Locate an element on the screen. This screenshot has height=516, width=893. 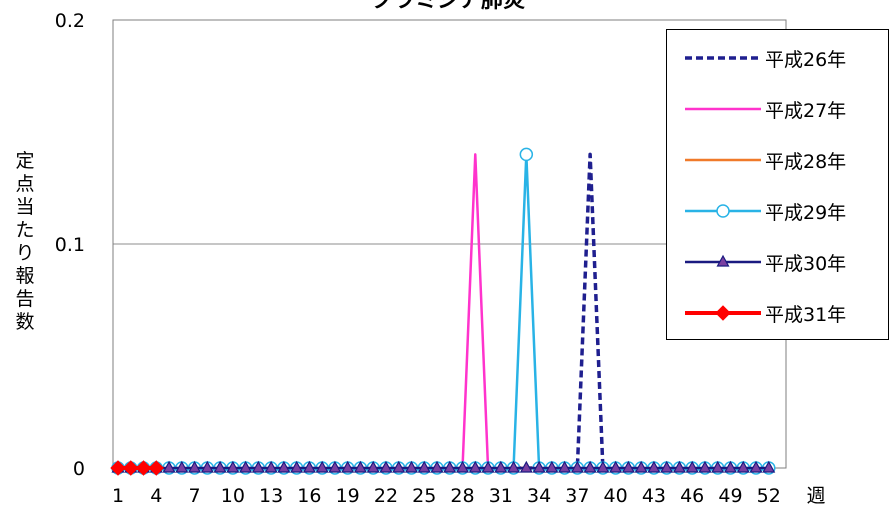
x-tick-label: 22 is located at coordinates (386, 496).